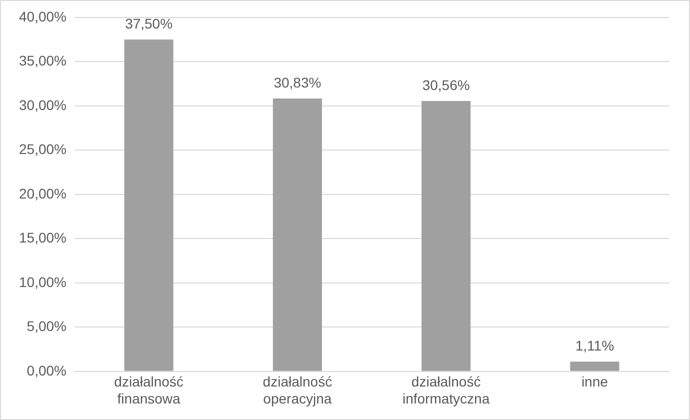 This screenshot has height=420, width=690. I want to click on y-tick-label: 40,00%, so click(42, 16).